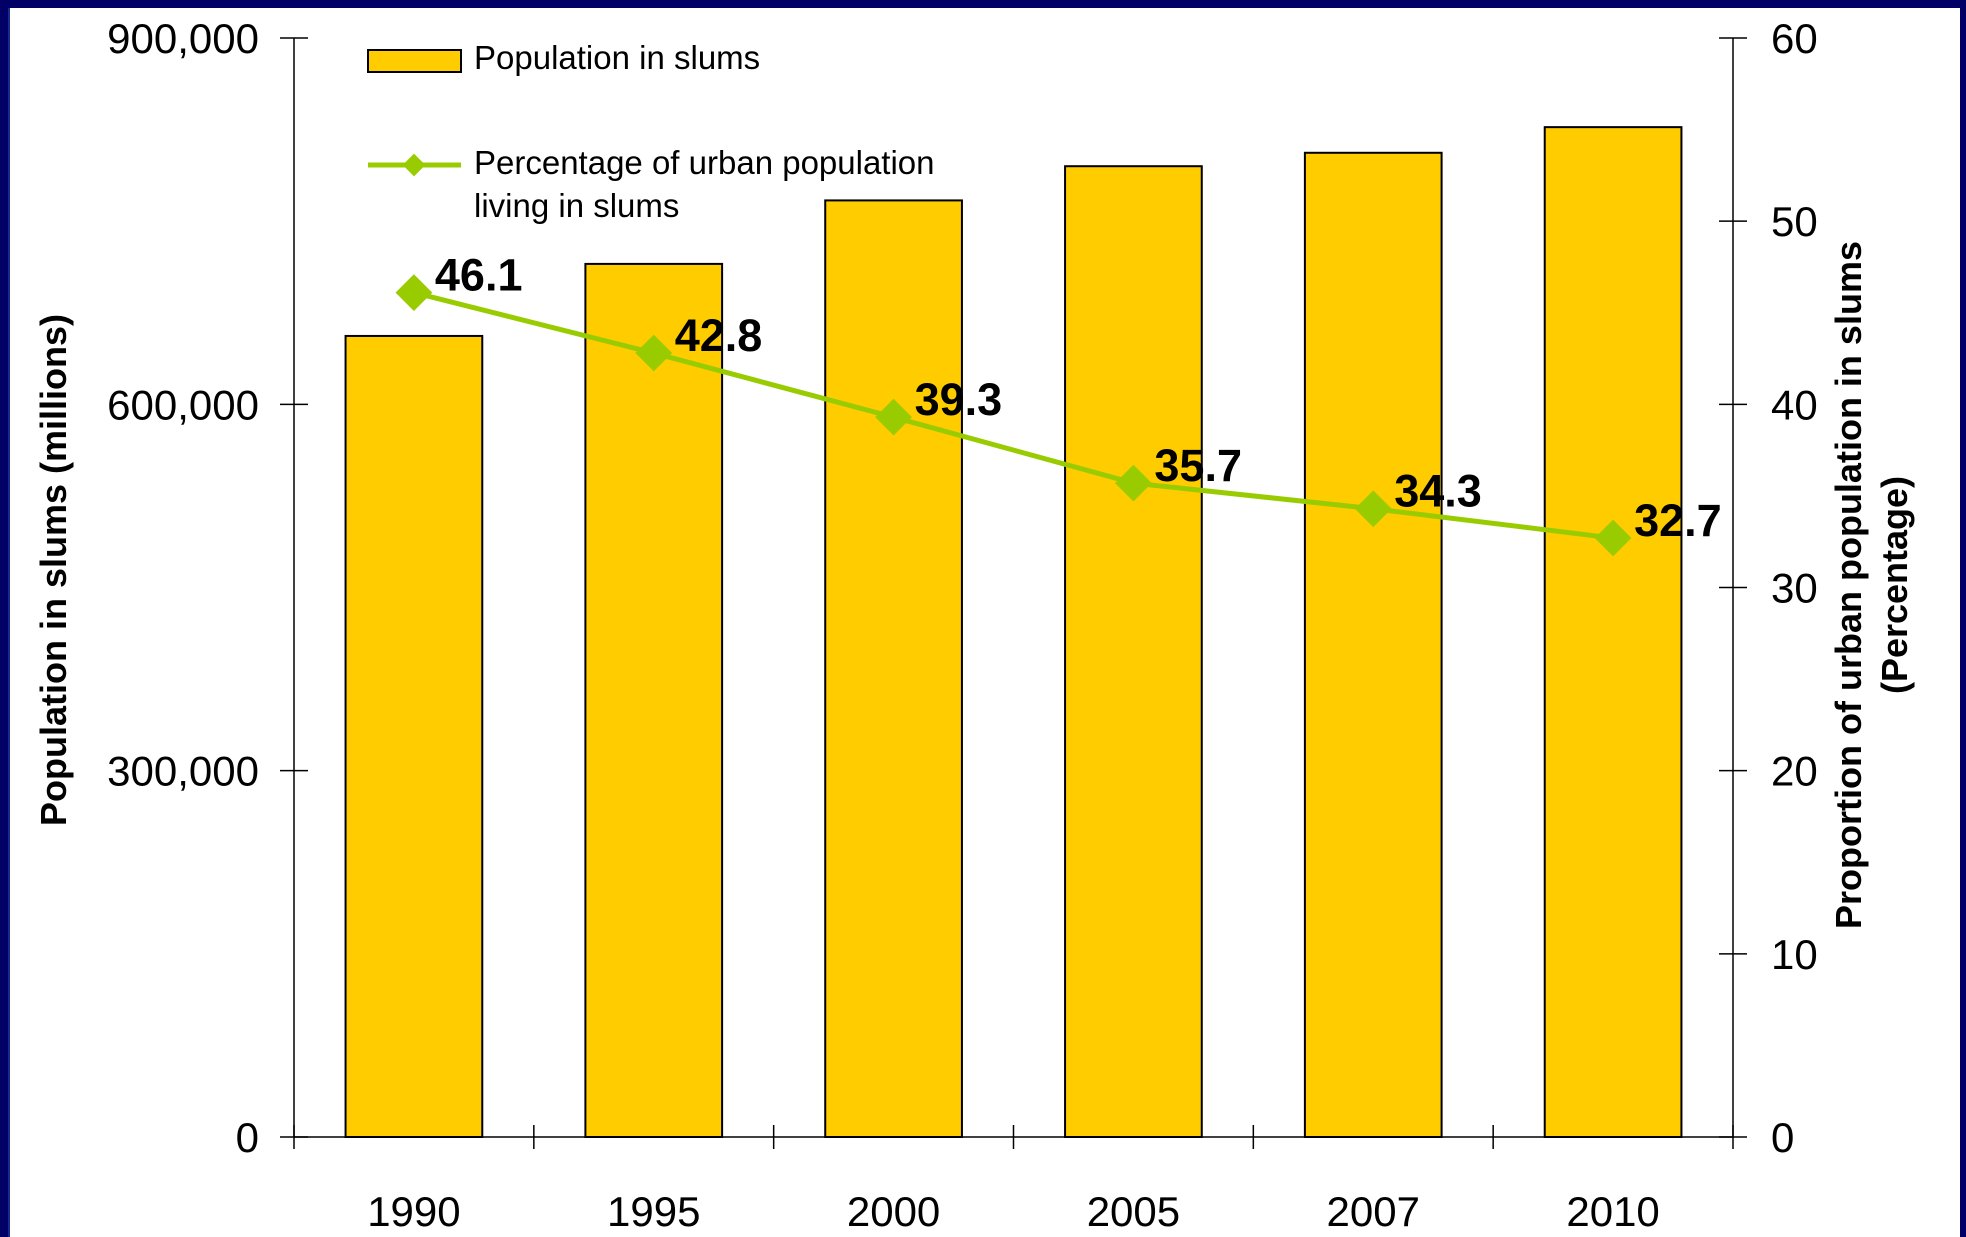  What do you see at coordinates (1133, 1211) in the screenshot?
I see `x-axis-tick-label: 2005` at bounding box center [1133, 1211].